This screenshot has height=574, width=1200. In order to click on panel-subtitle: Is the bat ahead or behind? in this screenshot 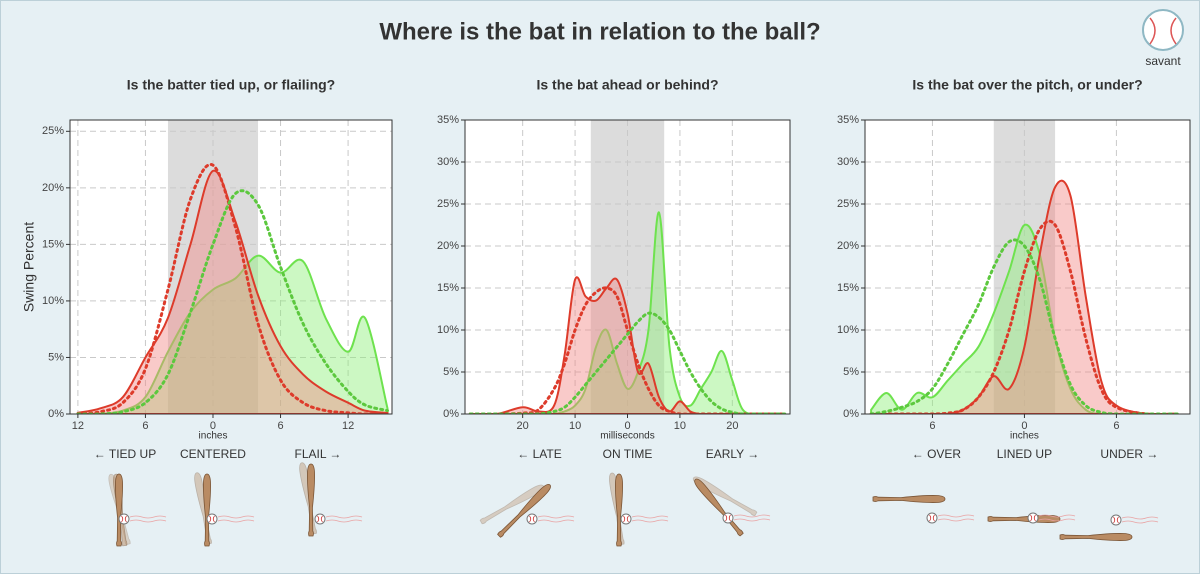, I will do `click(627, 85)`.